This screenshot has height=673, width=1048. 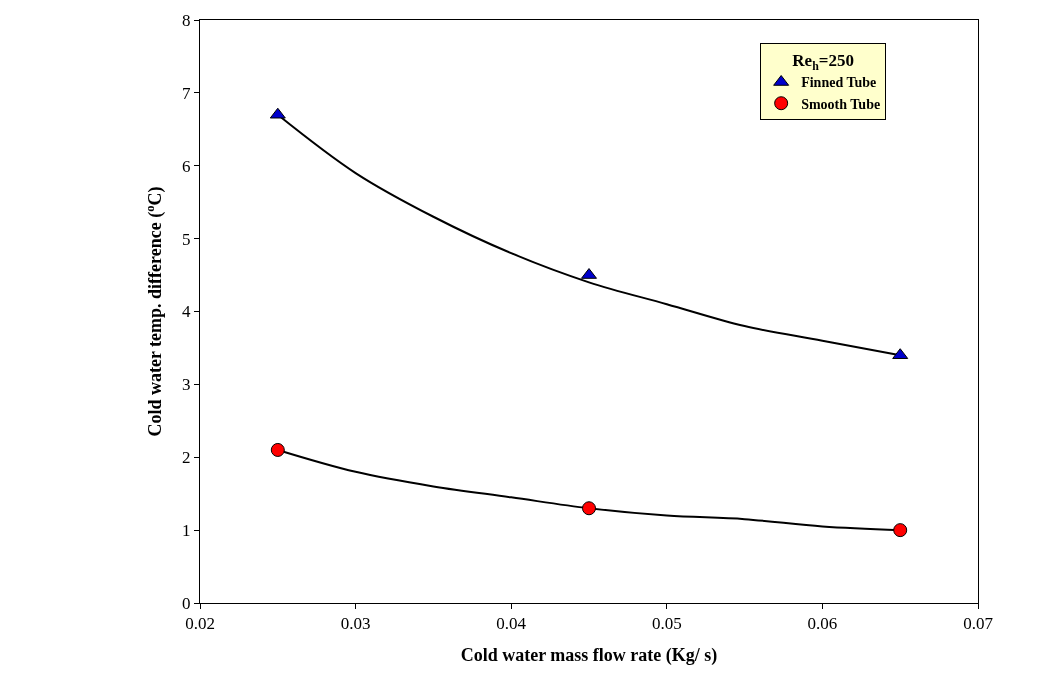 I want to click on x-tick-label: 0.07, so click(x=978, y=624).